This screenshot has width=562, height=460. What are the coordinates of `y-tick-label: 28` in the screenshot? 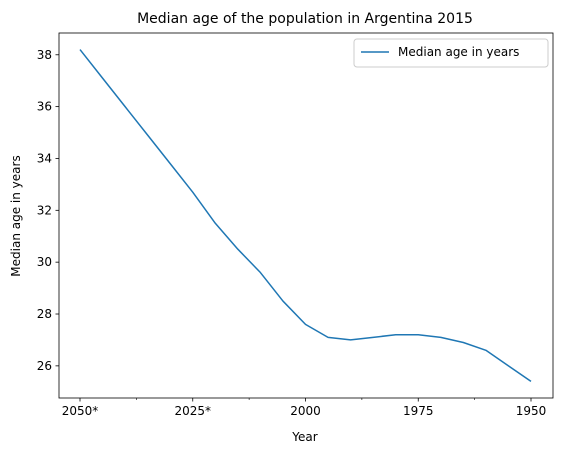 It's located at (44, 314).